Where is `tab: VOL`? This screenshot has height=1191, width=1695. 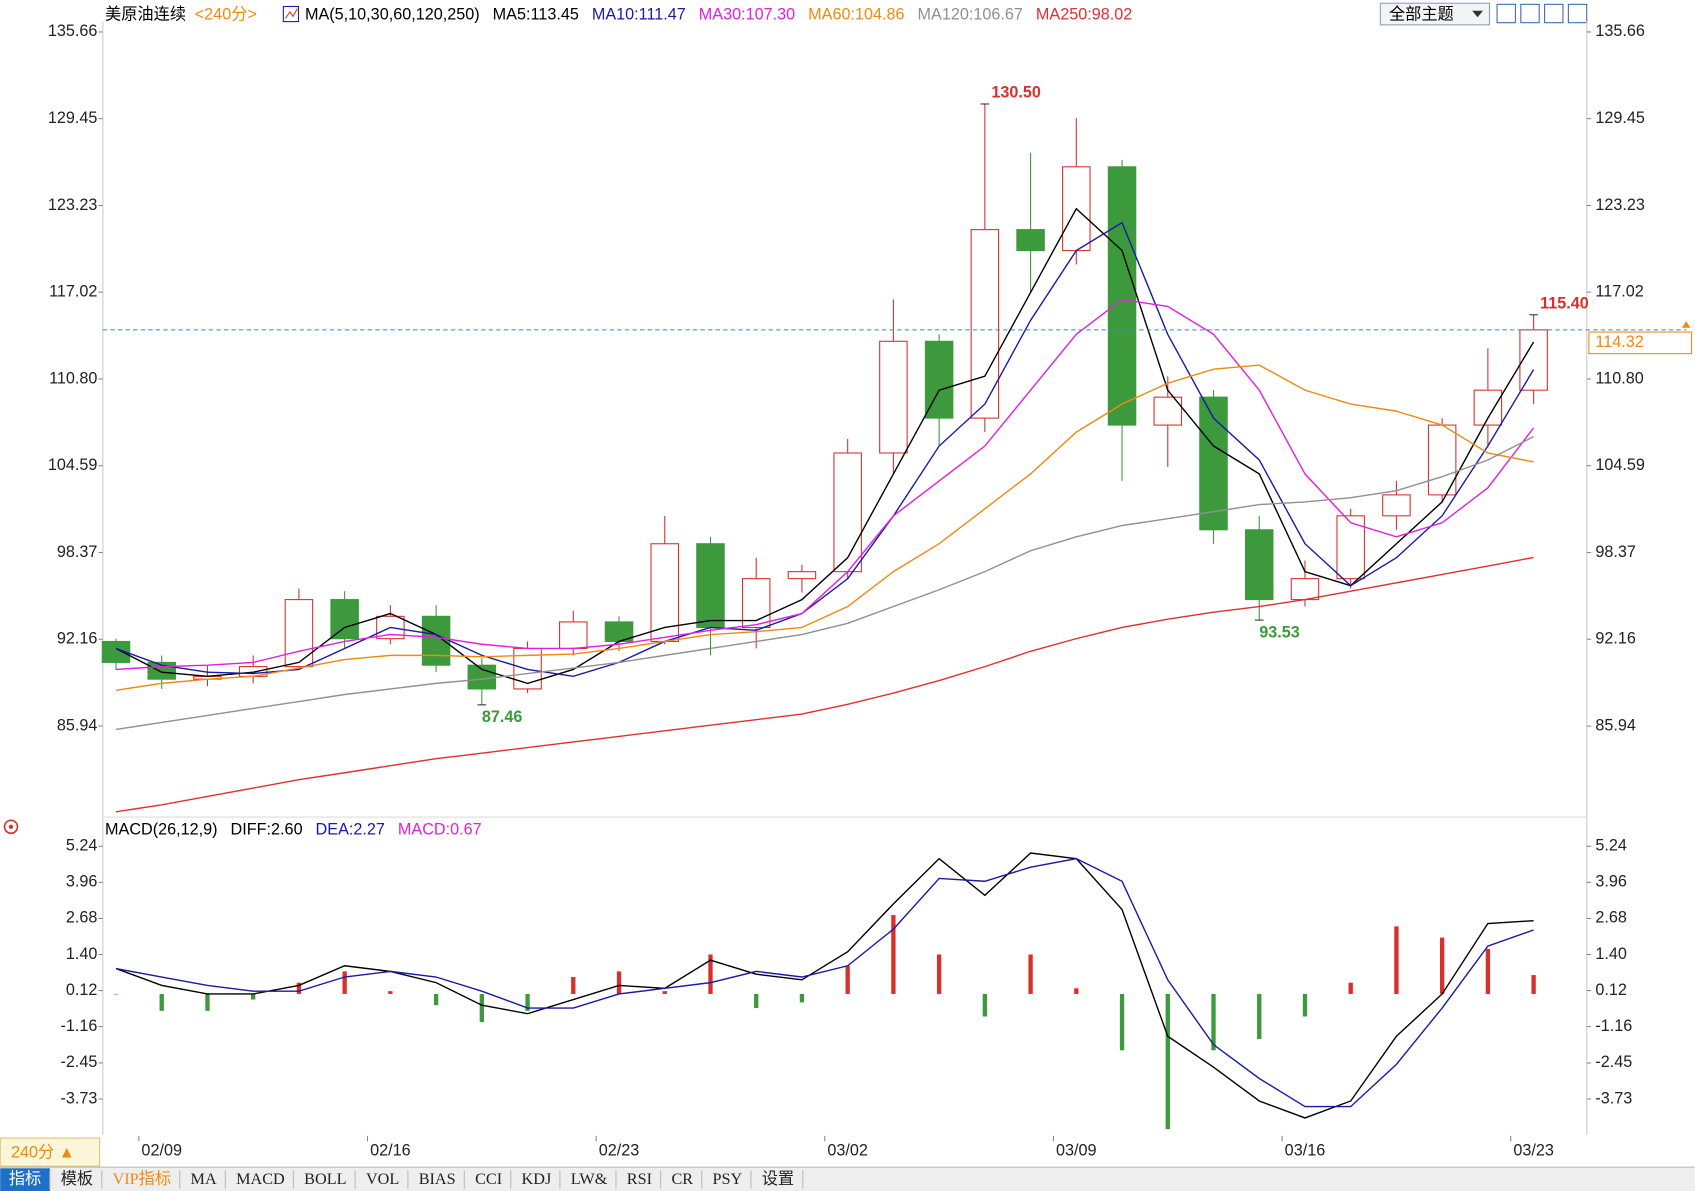
tab: VOL is located at coordinates (383, 1179).